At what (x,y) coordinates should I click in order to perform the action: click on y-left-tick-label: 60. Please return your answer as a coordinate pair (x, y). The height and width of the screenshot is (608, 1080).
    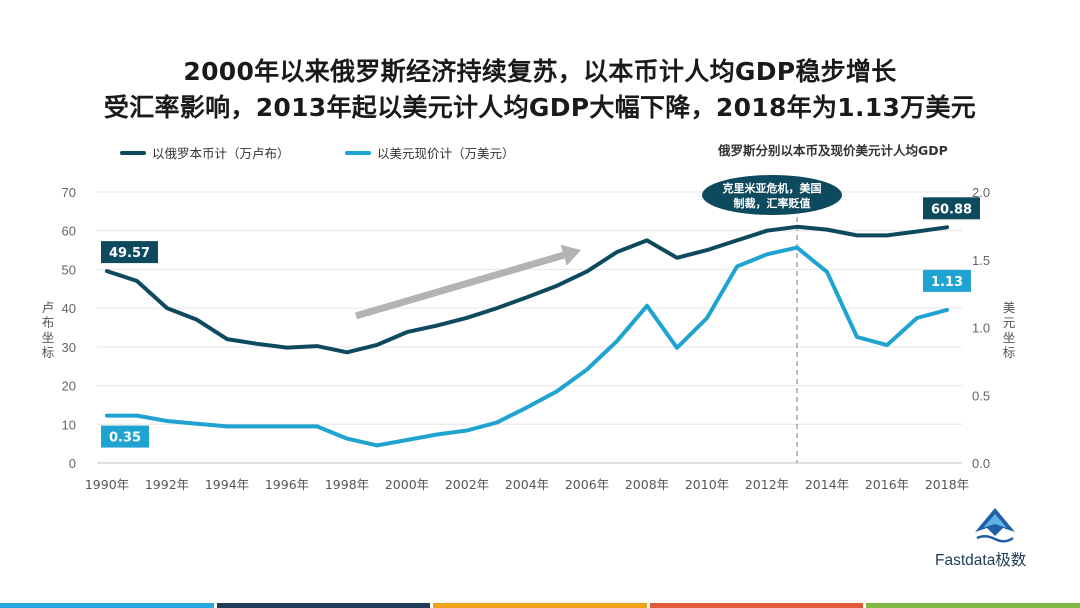
    Looking at the image, I should click on (69, 231).